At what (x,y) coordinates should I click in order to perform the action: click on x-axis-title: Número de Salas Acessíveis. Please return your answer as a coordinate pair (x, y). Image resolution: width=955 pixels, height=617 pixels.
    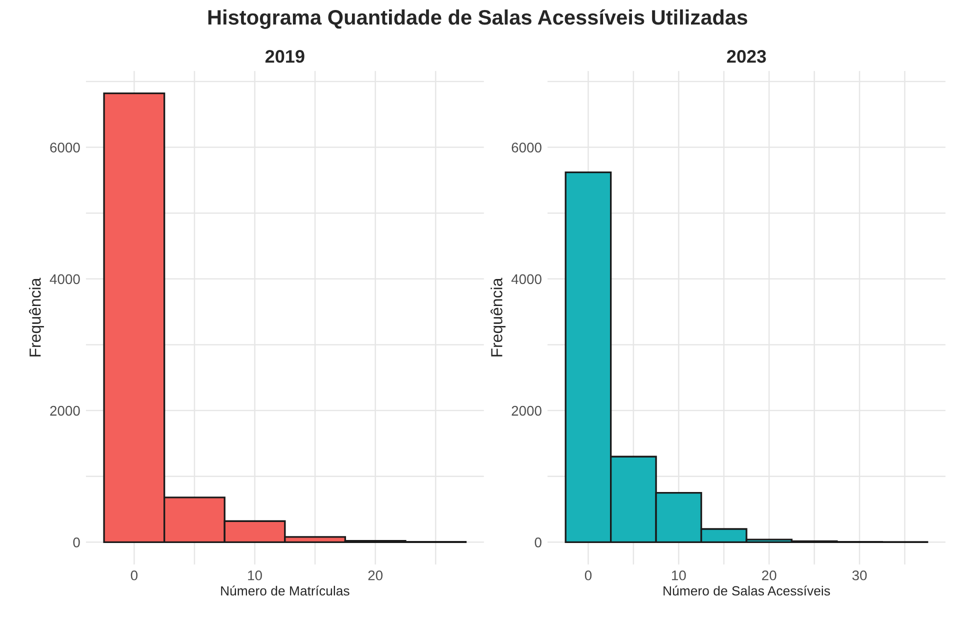
    Looking at the image, I should click on (747, 591).